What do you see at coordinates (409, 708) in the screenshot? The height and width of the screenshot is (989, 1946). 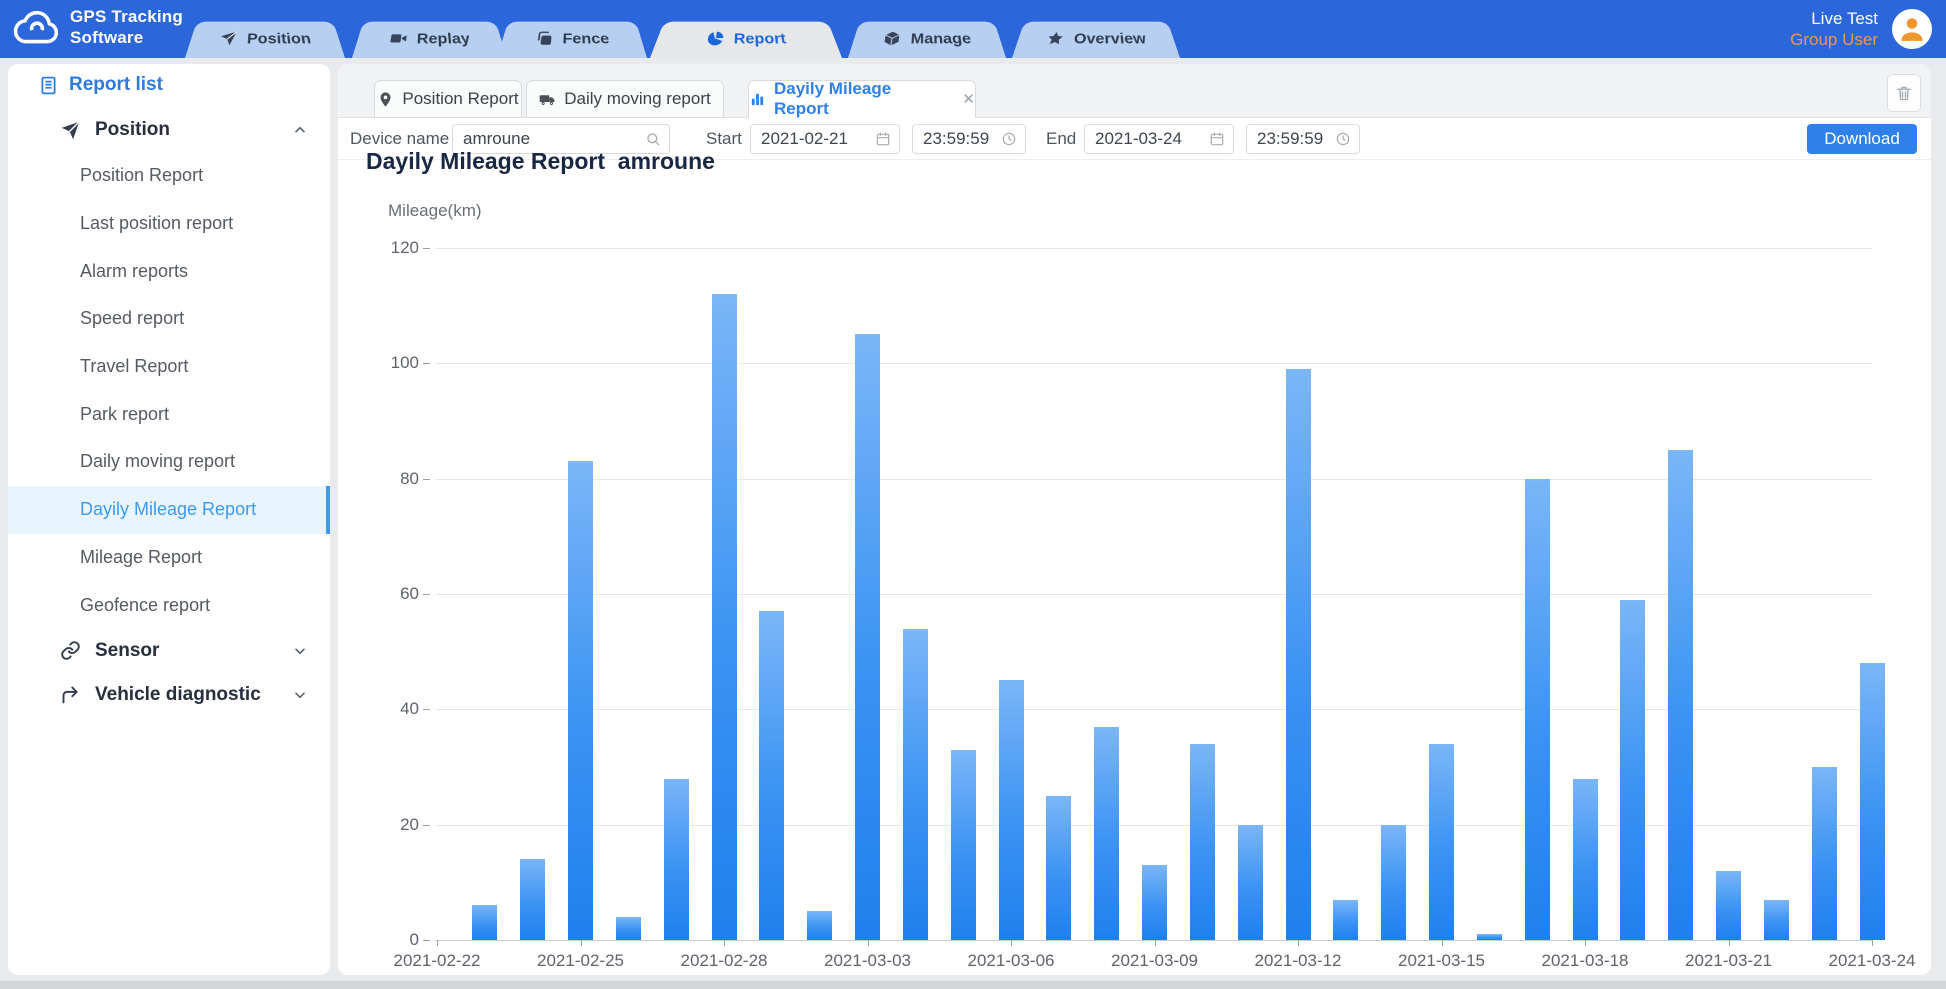 I see `y-axis-tick-label: 40` at bounding box center [409, 708].